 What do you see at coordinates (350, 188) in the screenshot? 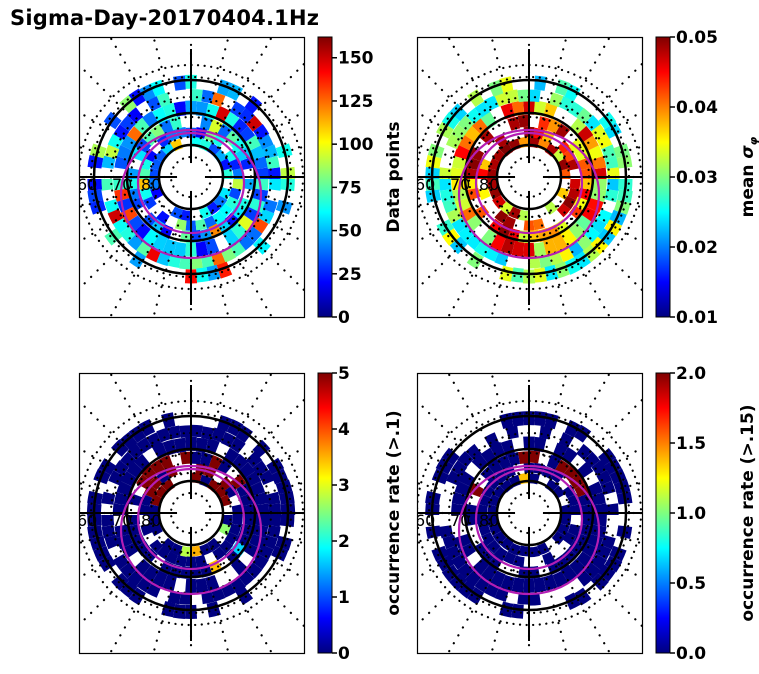
I see `colorbar-tick-label: 75` at bounding box center [350, 188].